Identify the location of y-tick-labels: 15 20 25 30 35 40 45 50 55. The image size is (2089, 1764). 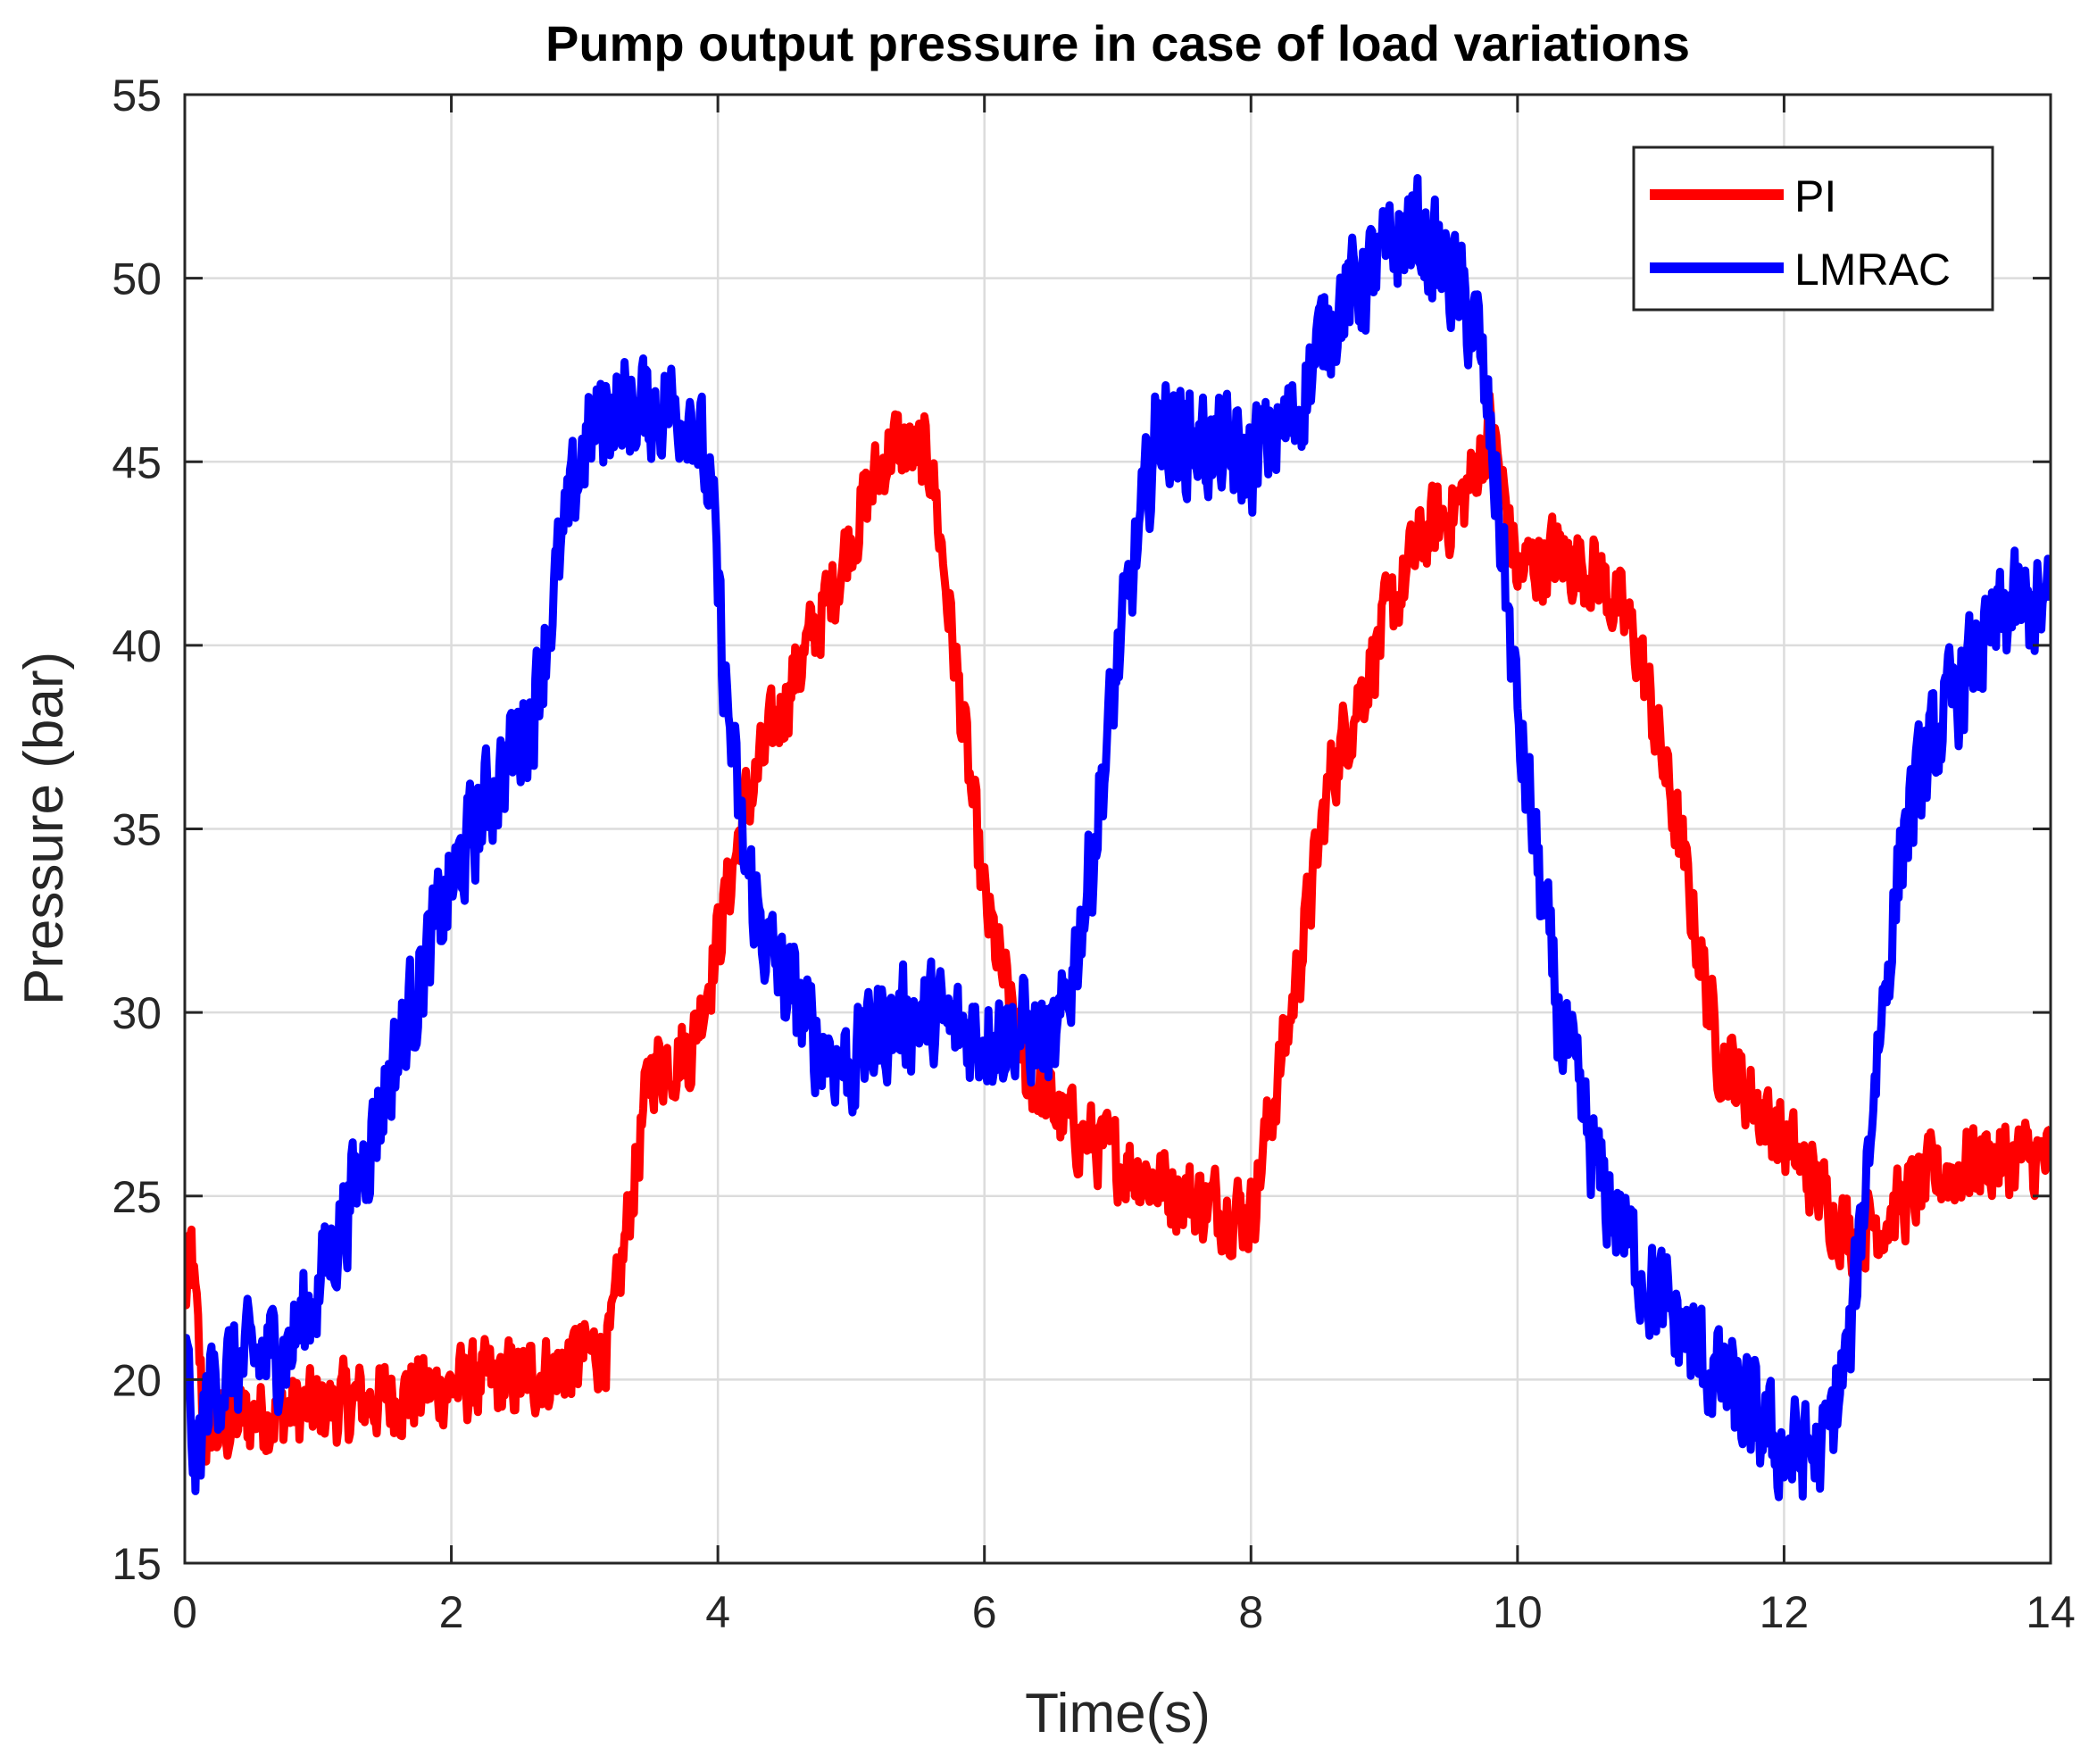
(137, 830).